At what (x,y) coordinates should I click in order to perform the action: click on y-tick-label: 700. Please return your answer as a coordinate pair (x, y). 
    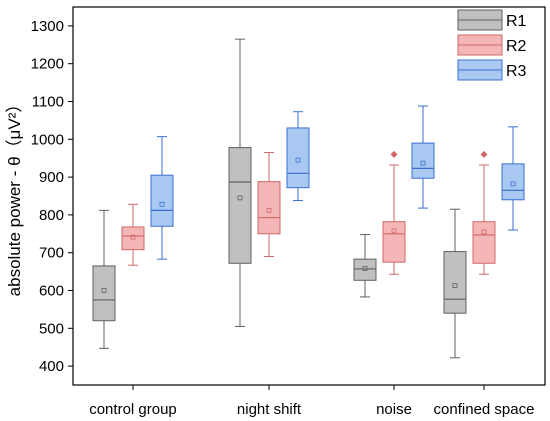
    Looking at the image, I should click on (51, 253).